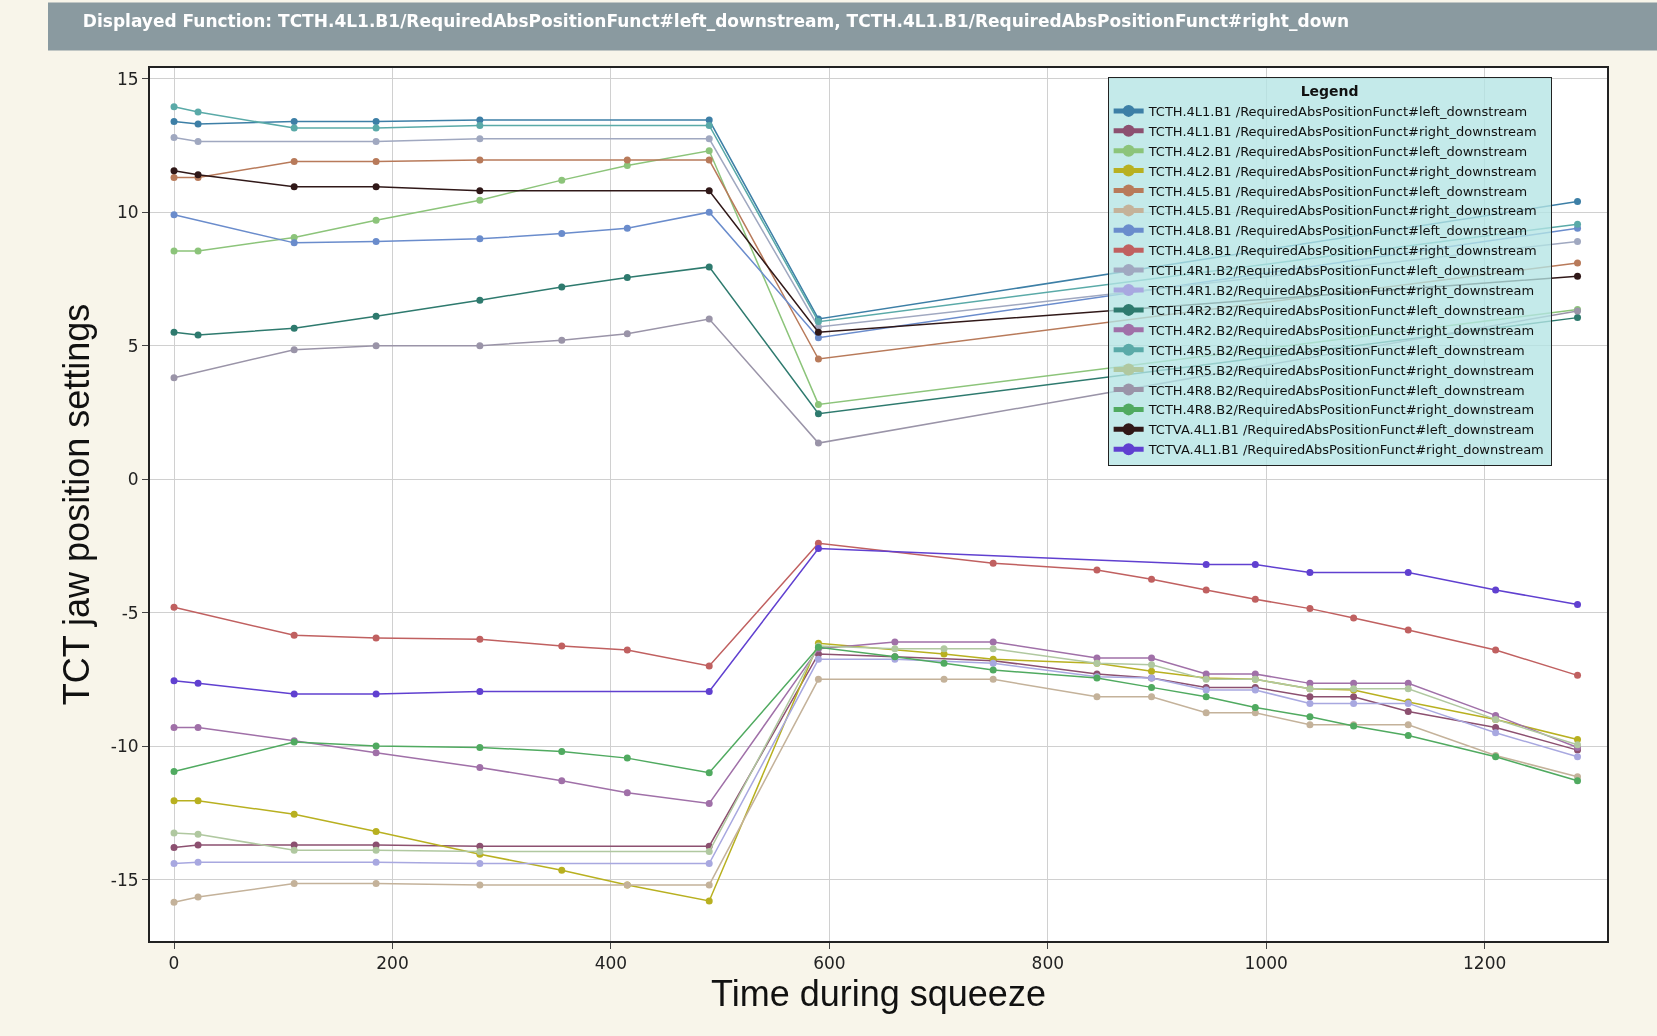  I want to click on legend-label: TCTH.4L5.B1 /RequiredAbsPositionFunct#left_downstream, so click(1337, 191).